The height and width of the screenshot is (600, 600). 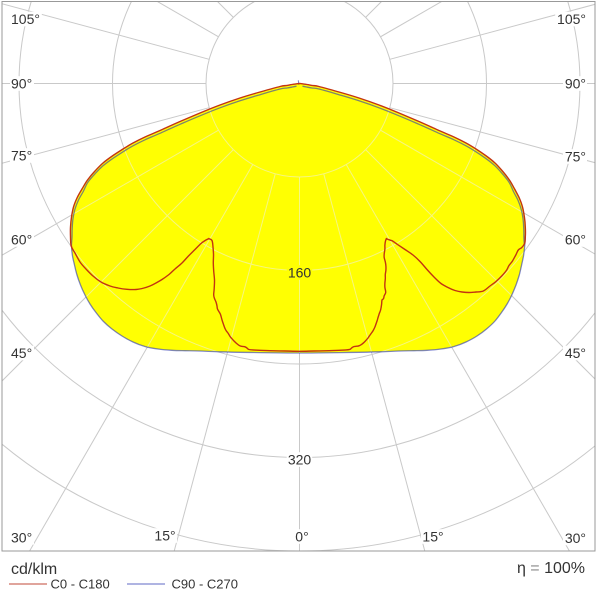 I want to click on svg-text: C0 - C180, so click(x=80, y=584).